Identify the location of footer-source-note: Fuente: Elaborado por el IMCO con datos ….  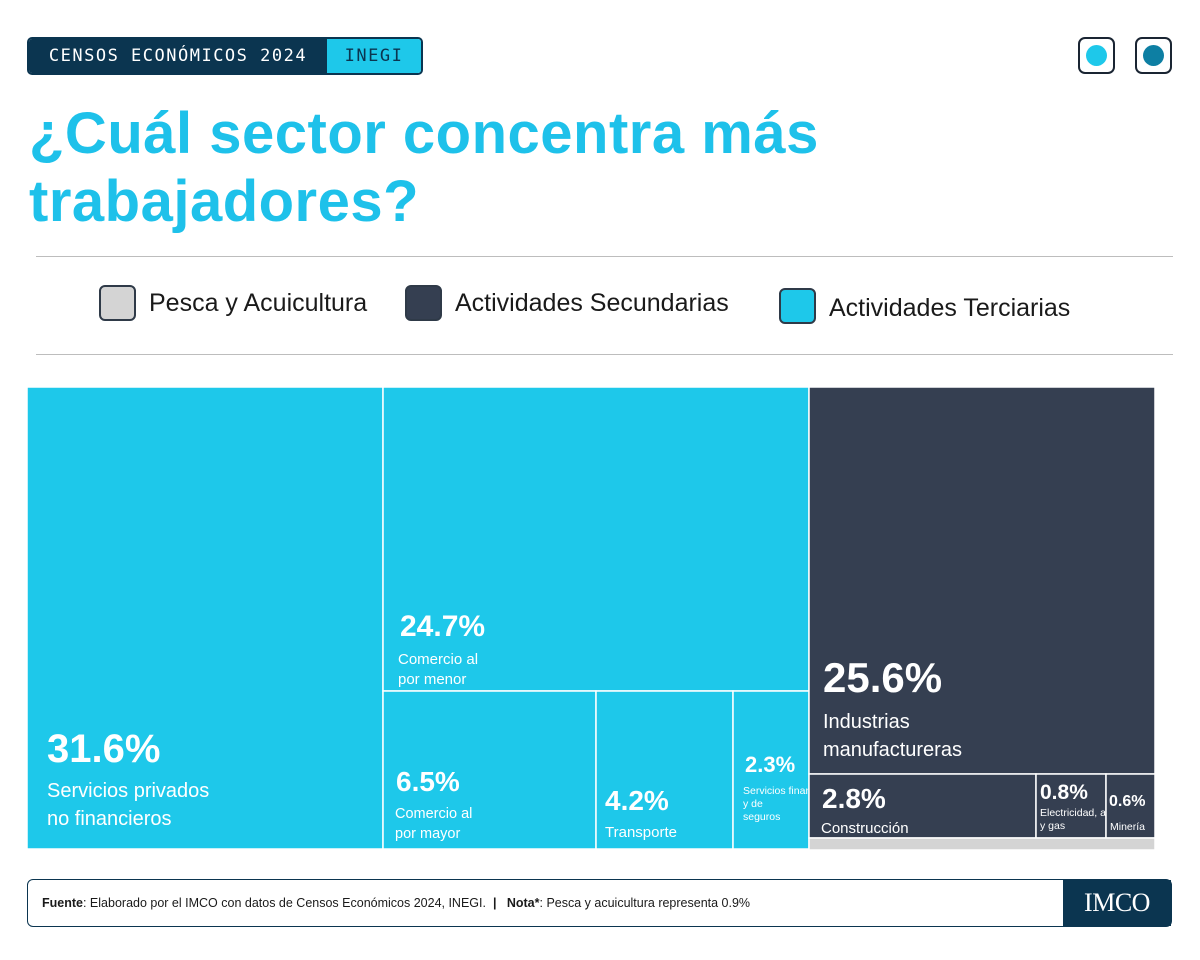
(396, 903).